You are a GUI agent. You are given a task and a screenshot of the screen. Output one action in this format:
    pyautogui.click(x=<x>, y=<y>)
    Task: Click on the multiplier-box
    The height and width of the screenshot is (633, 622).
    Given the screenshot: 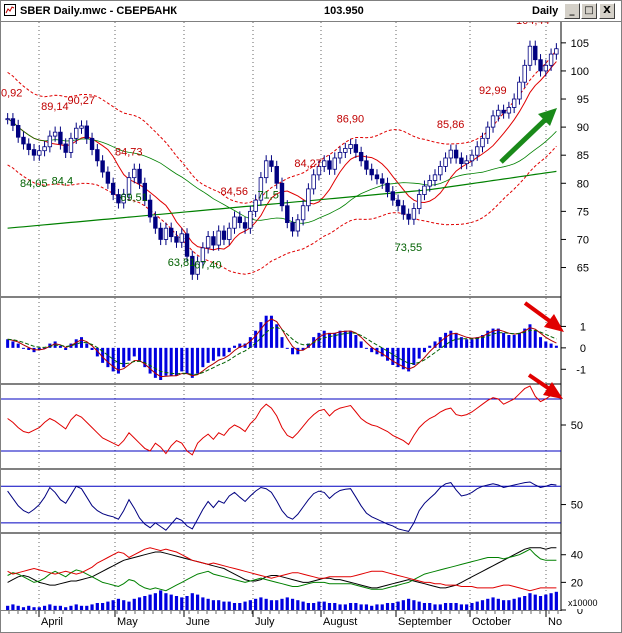 What is the action you would take?
    pyautogui.click(x=585, y=603)
    